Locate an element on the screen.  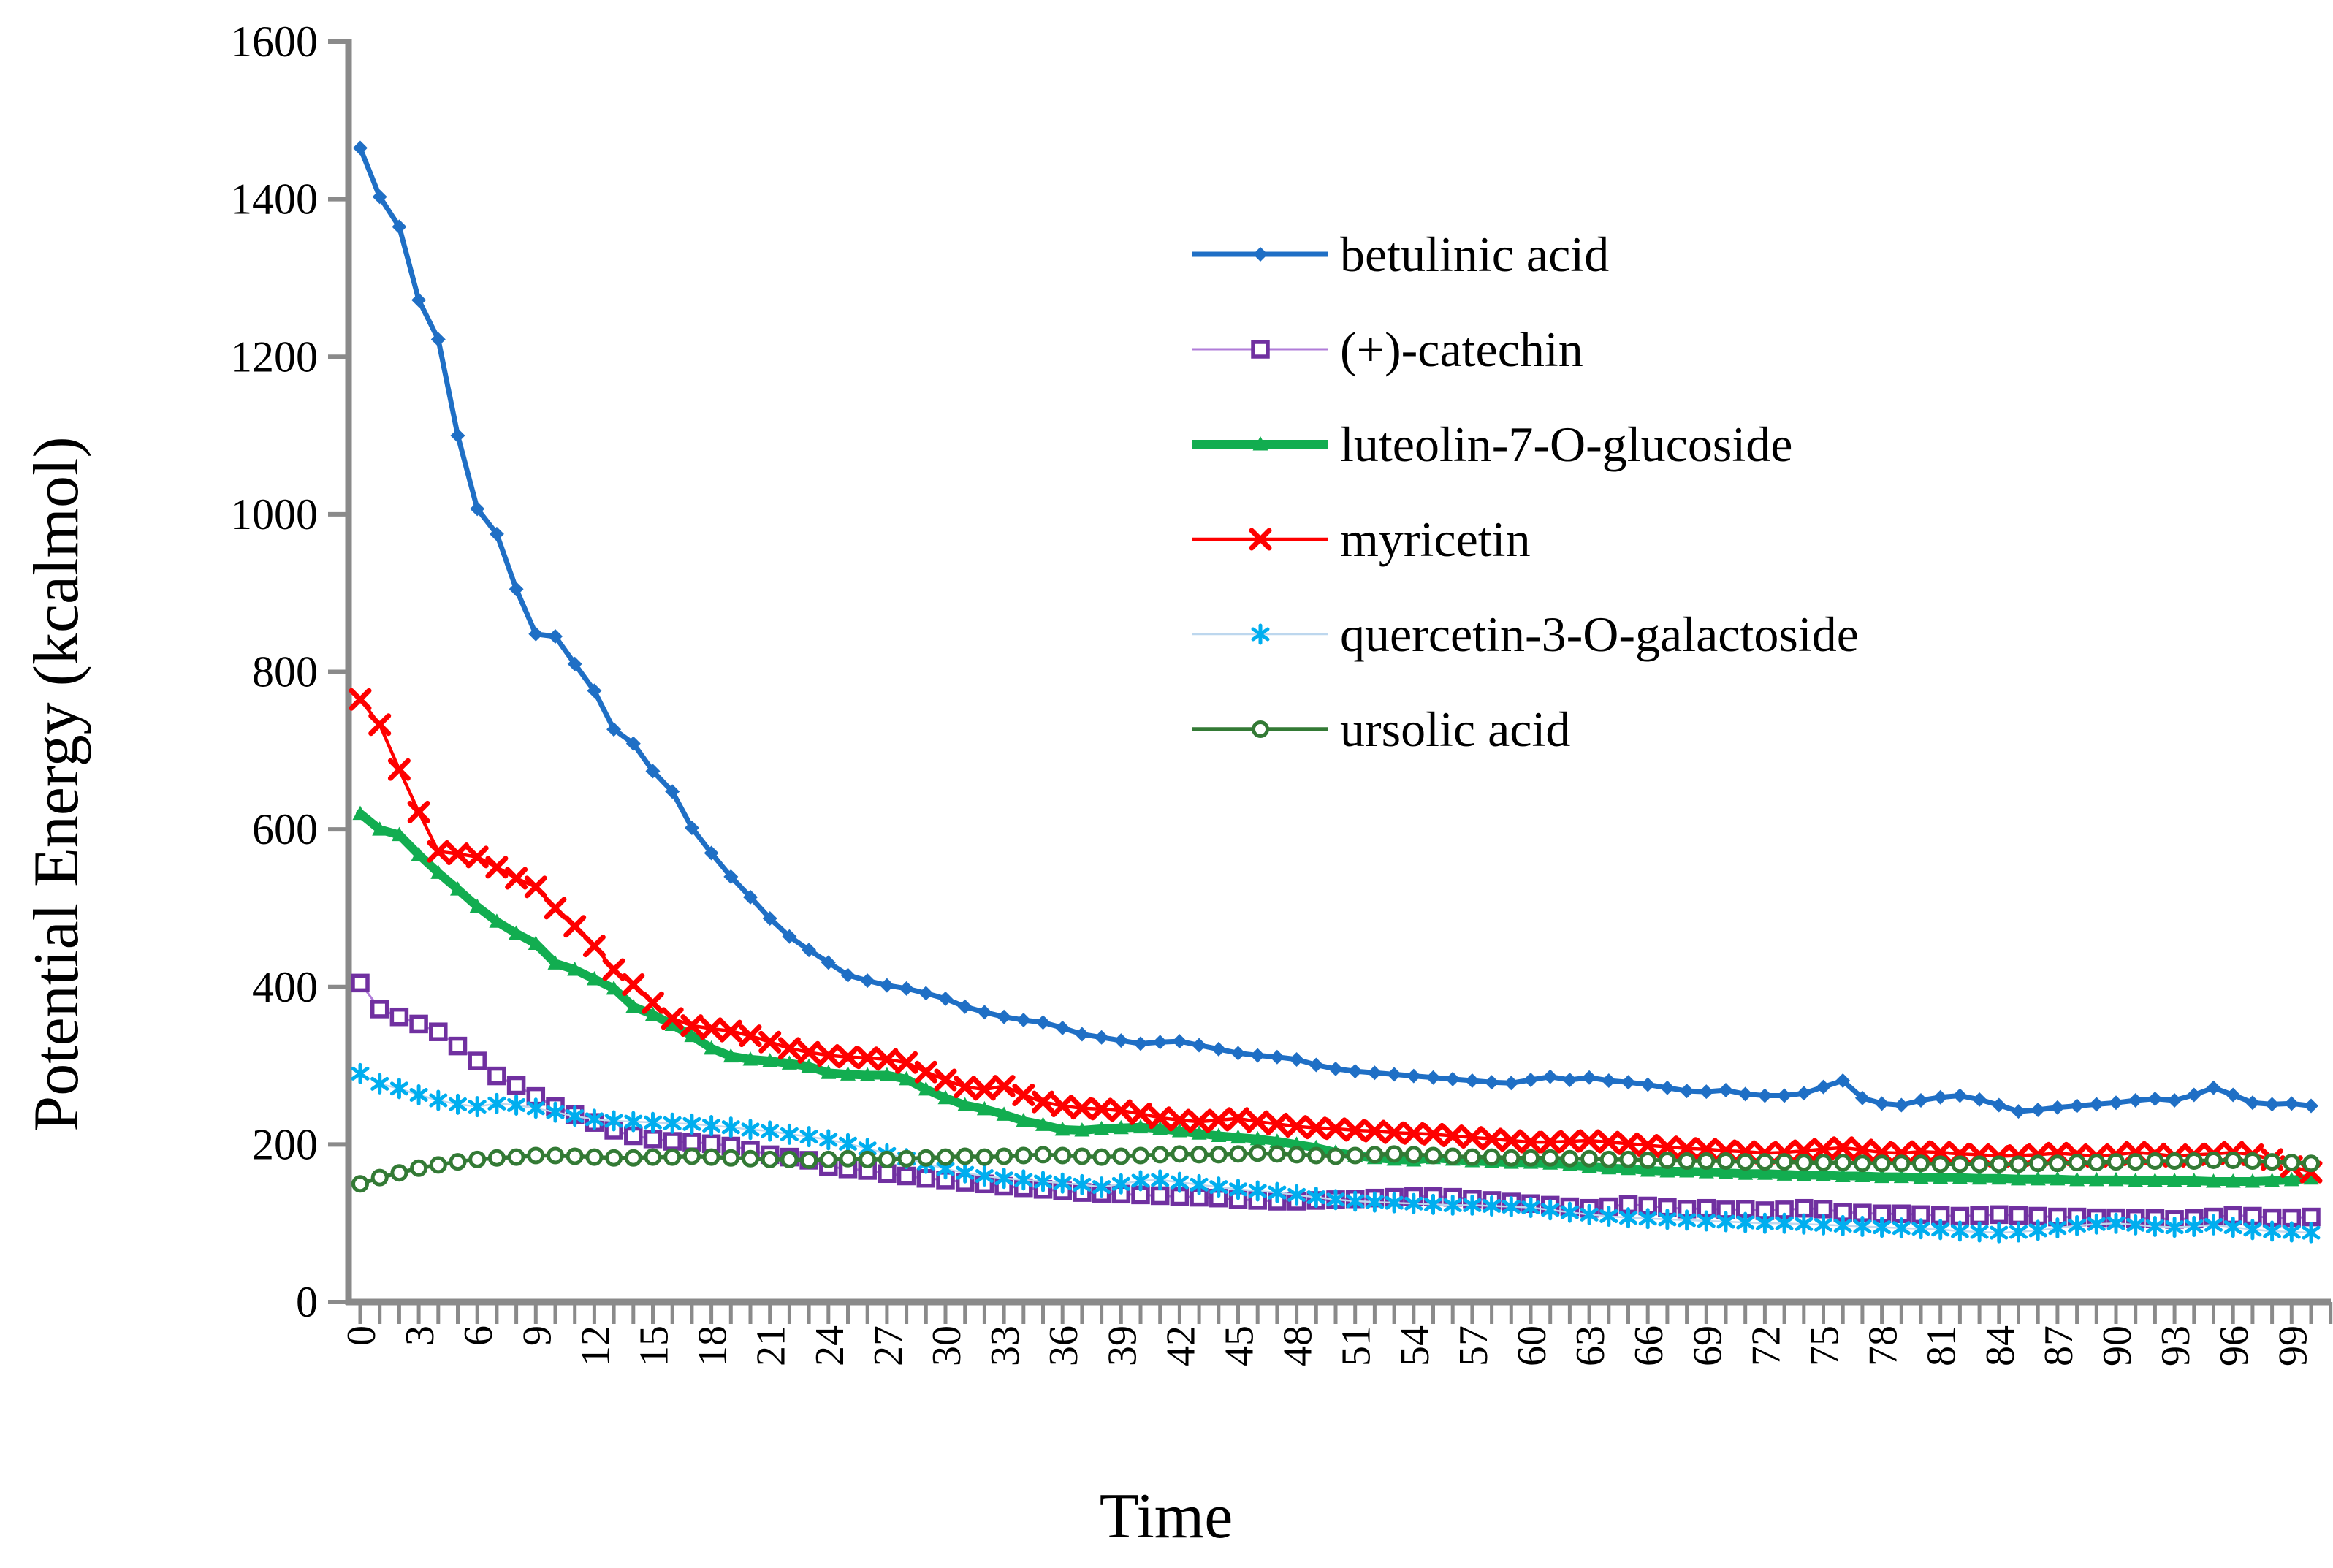
x-tick-label: 99 is located at coordinates (2292, 1345).